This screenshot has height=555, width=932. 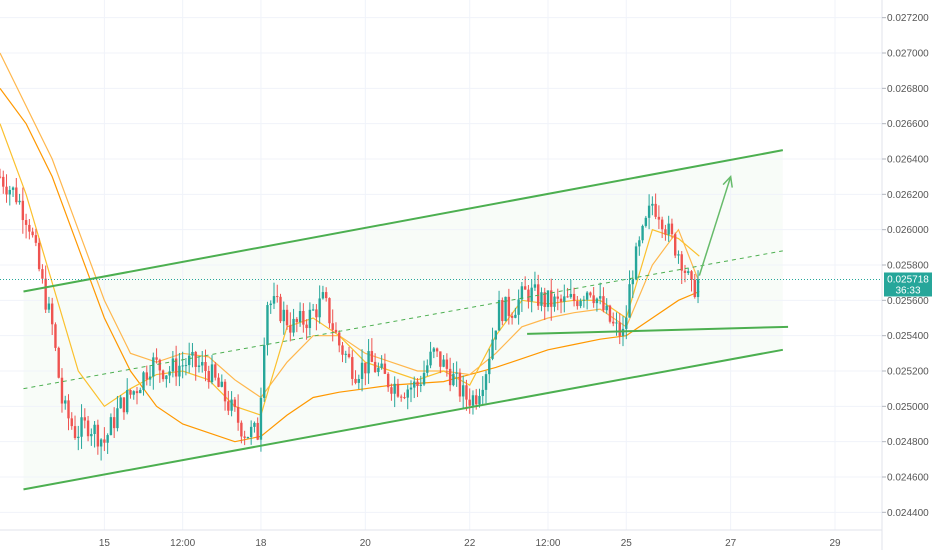 What do you see at coordinates (470, 543) in the screenshot?
I see `time-scale: 15 12:00 18 20 22 12:00 25 27 29` at bounding box center [470, 543].